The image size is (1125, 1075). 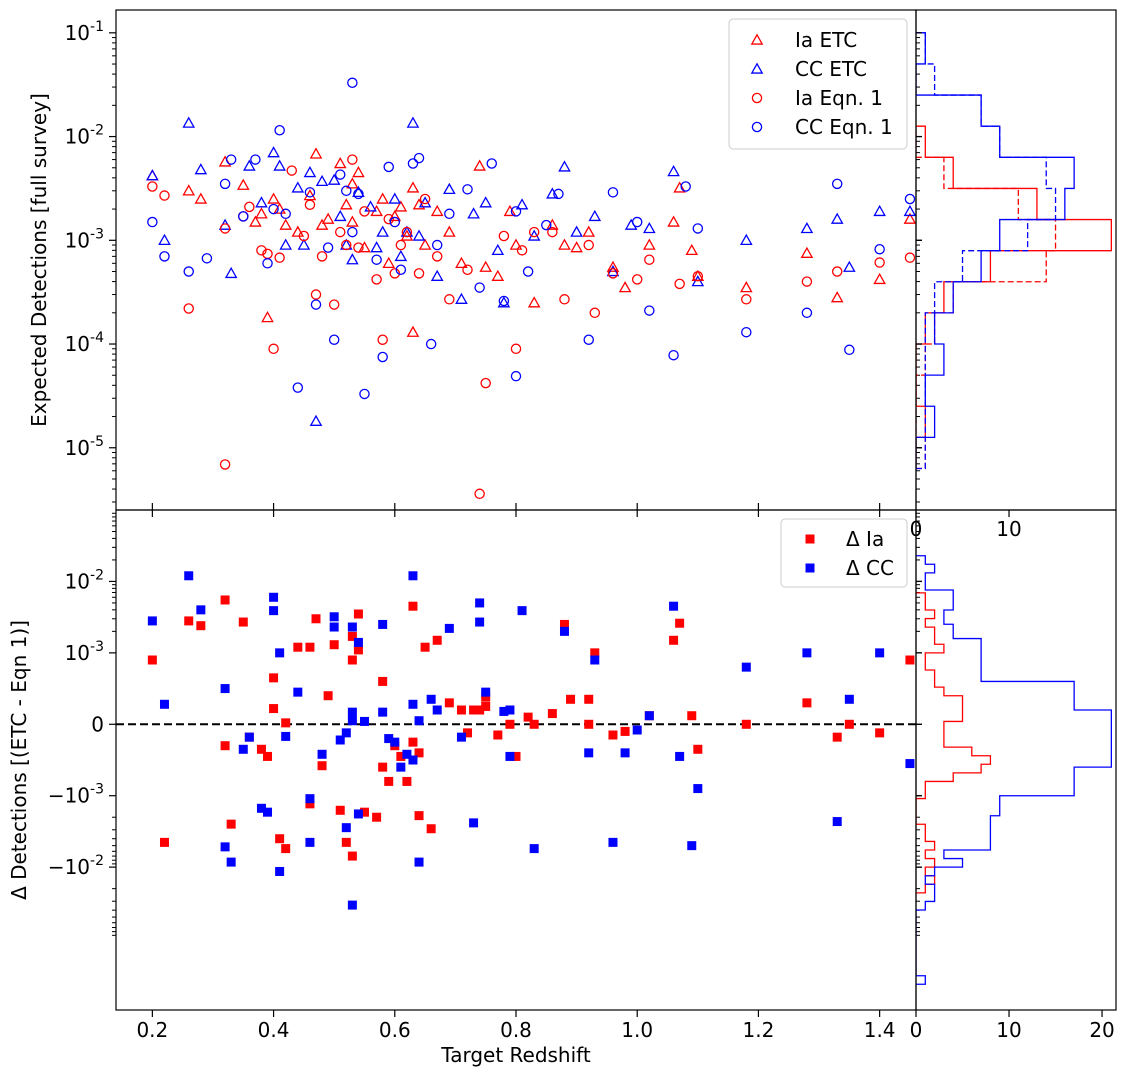 What do you see at coordinates (84, 136) in the screenshot?
I see `y-tick-label: 10-2` at bounding box center [84, 136].